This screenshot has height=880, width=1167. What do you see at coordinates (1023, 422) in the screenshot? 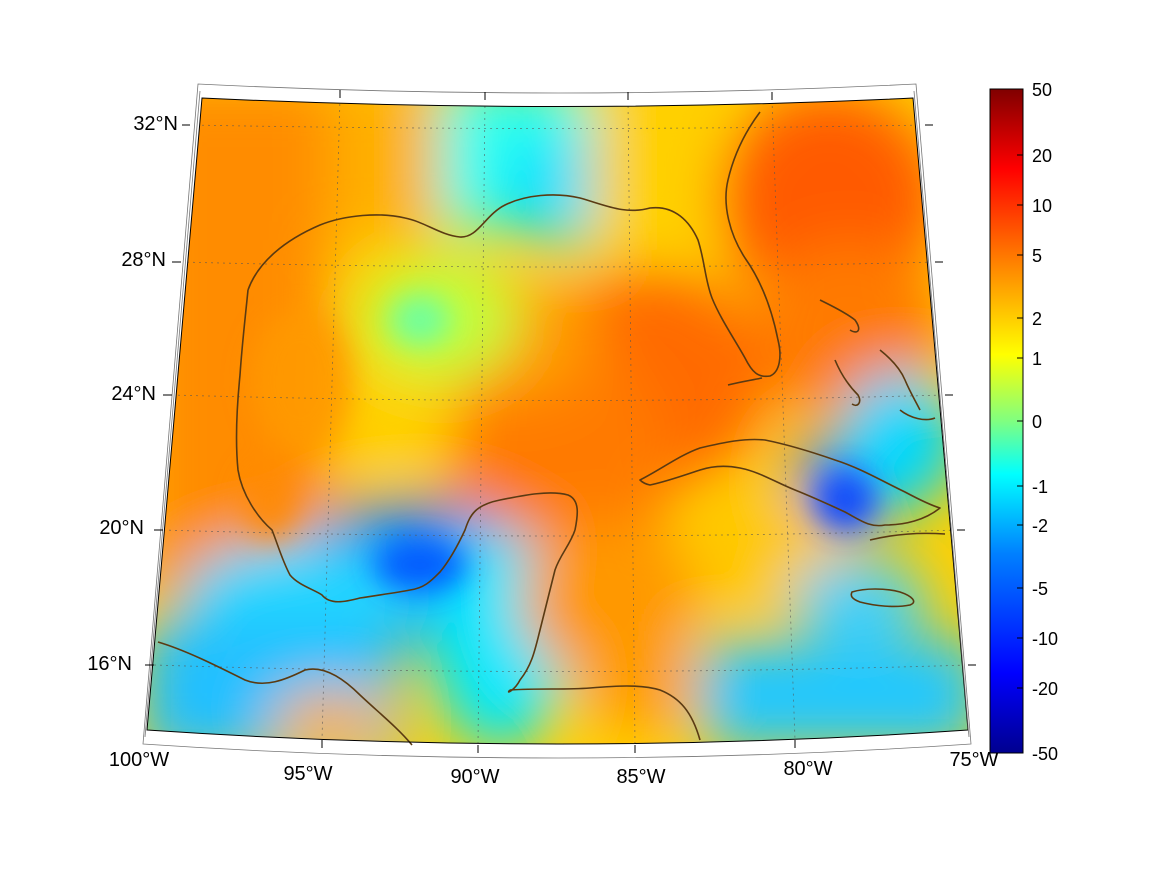
I see `colorbar: 50 20 10 5 2 1 0 -1 -2 -5 -10 -20 -50` at bounding box center [1023, 422].